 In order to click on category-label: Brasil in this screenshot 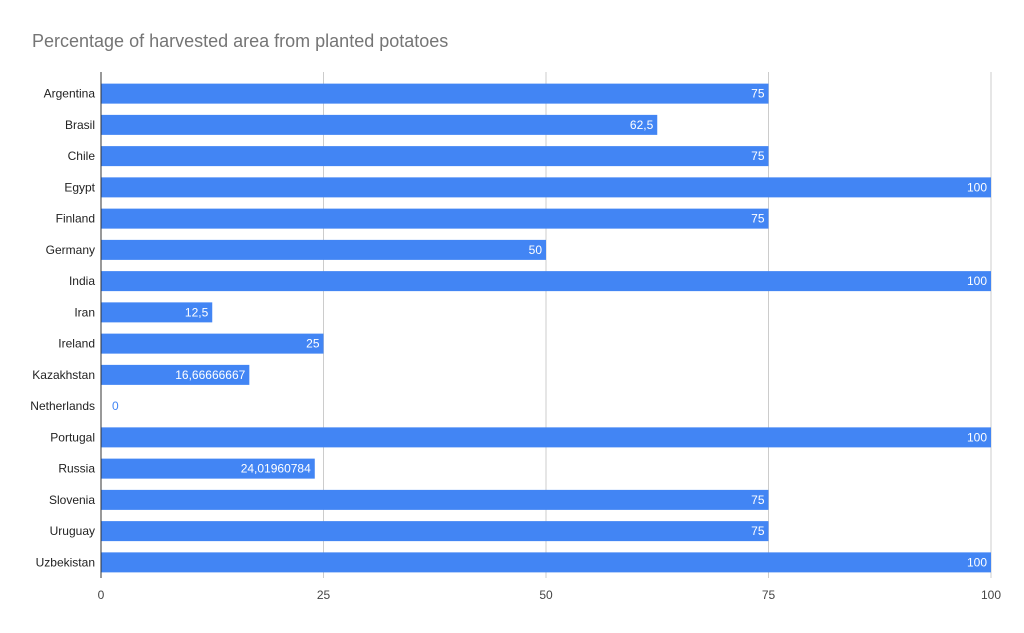, I will do `click(80, 125)`.